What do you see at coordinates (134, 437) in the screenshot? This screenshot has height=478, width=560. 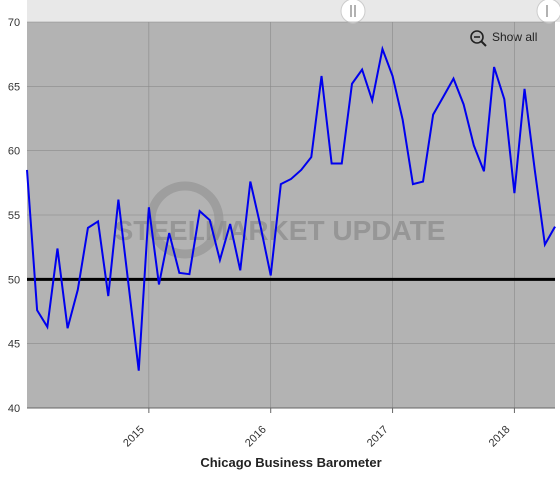 I see `x-tick-label: 2015` at bounding box center [134, 437].